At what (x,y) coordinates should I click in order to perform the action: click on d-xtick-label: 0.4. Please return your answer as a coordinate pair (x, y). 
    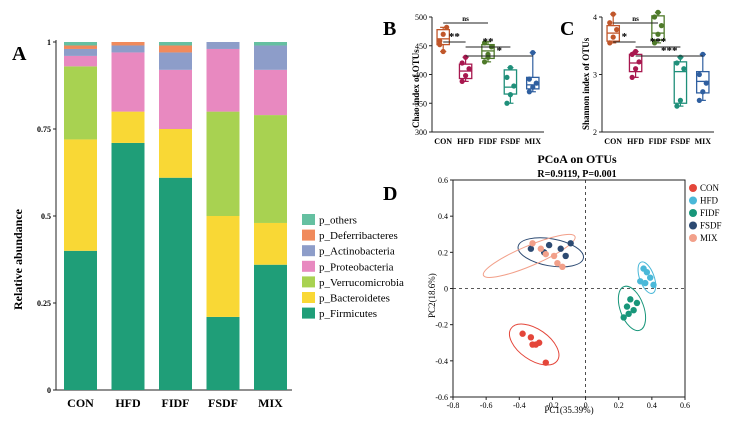
    Looking at the image, I should click on (652, 405).